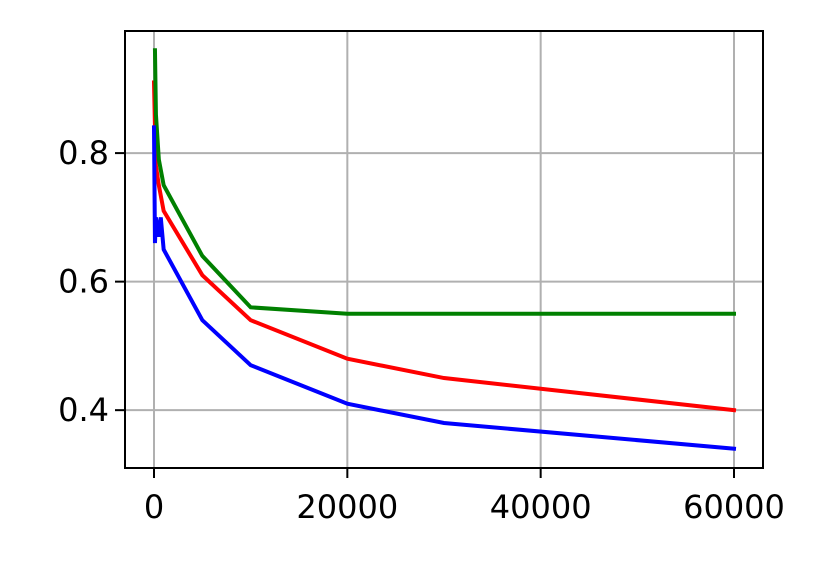  Describe the element at coordinates (347, 507) in the screenshot. I see `x-tick-label: 20000` at that location.